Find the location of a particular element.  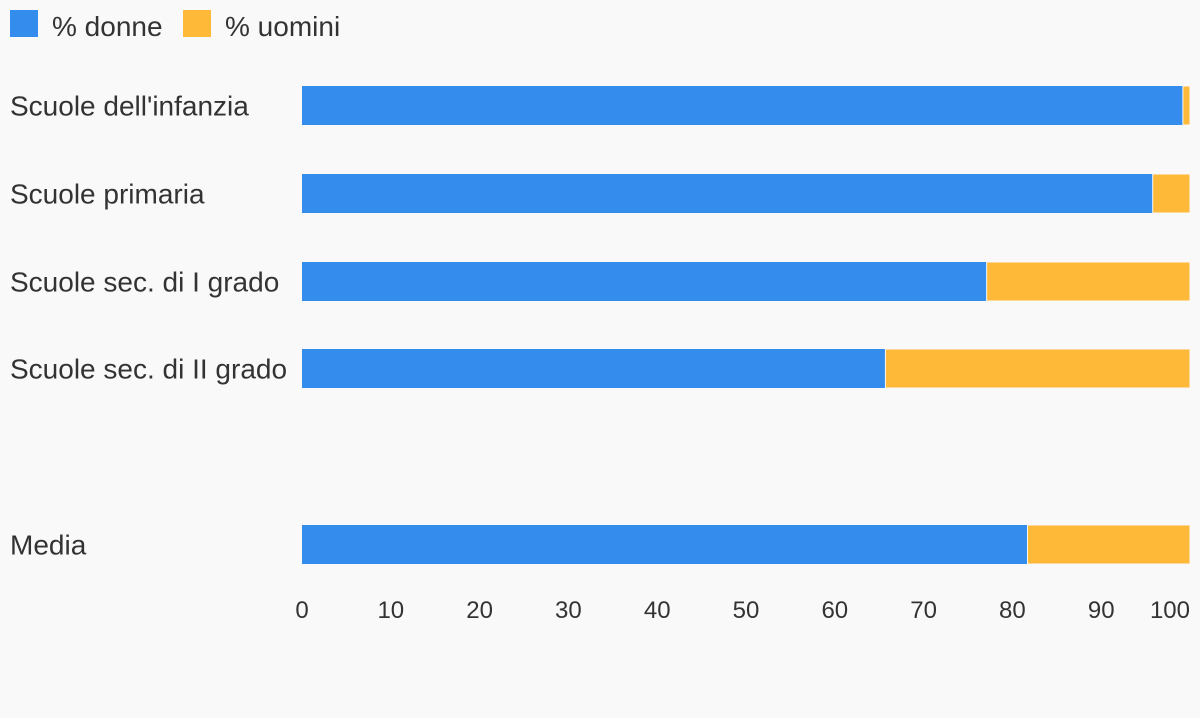

category-label-scuole-sec-di-i-grado: Scuole sec. di I grado is located at coordinates (144, 282).